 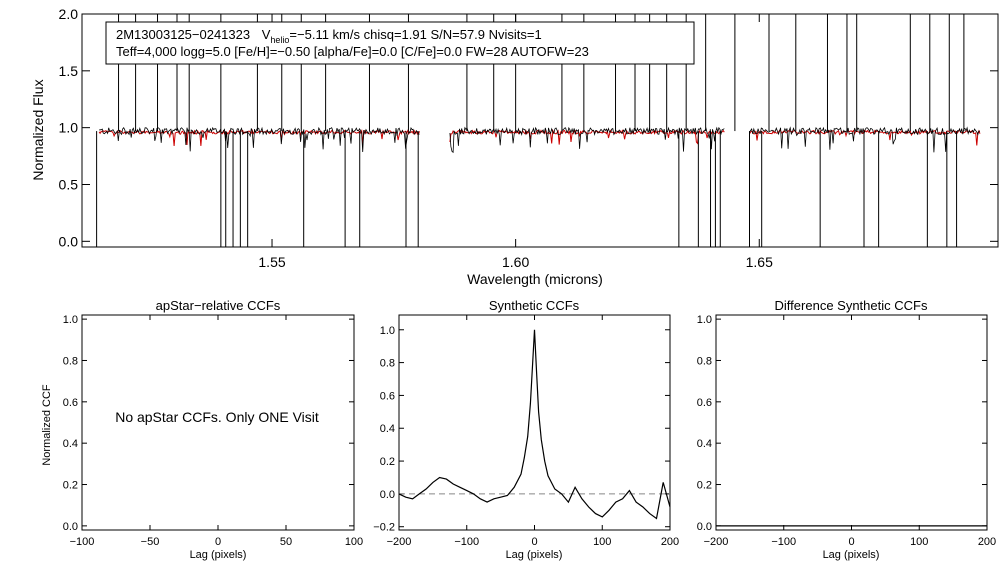 What do you see at coordinates (271, 262) in the screenshot?
I see `x-tick-label: 1.55` at bounding box center [271, 262].